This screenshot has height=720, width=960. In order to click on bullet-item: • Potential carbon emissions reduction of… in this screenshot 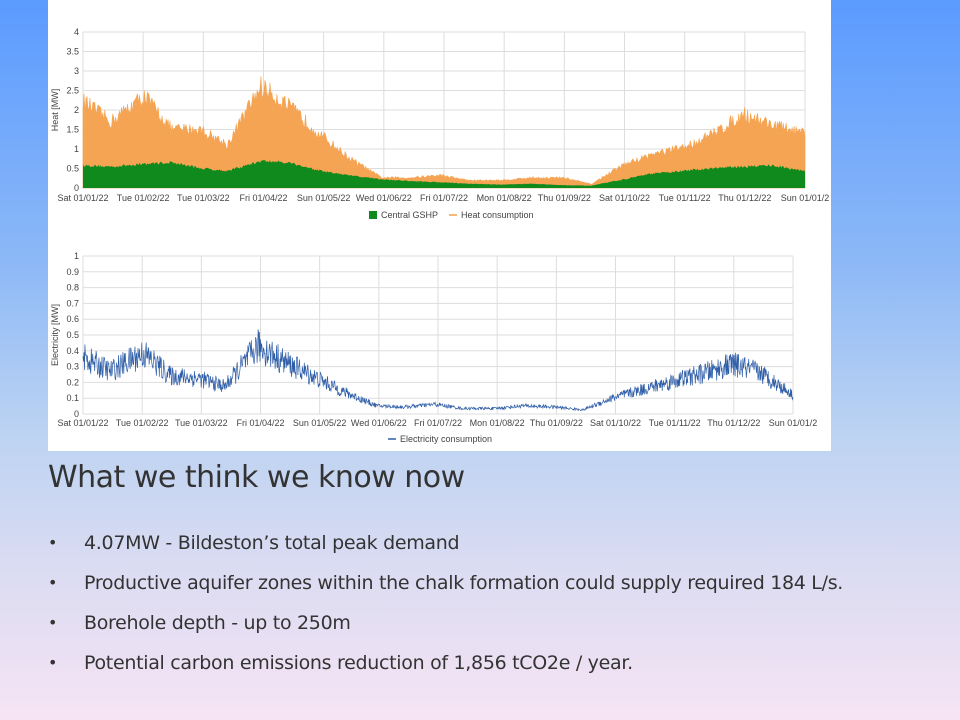, I will do `click(498, 668)`.